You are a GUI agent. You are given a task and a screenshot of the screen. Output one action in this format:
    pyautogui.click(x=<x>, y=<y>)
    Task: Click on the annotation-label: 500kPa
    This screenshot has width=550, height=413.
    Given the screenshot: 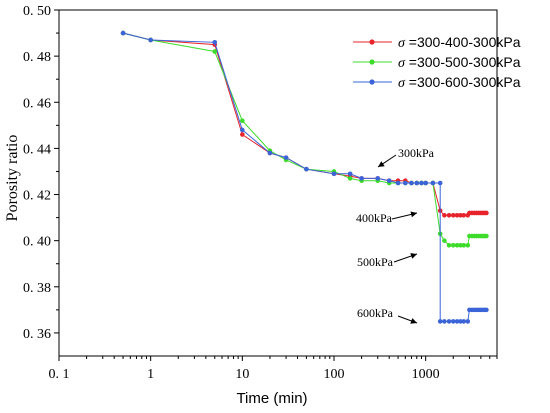 What is the action you would take?
    pyautogui.click(x=375, y=262)
    